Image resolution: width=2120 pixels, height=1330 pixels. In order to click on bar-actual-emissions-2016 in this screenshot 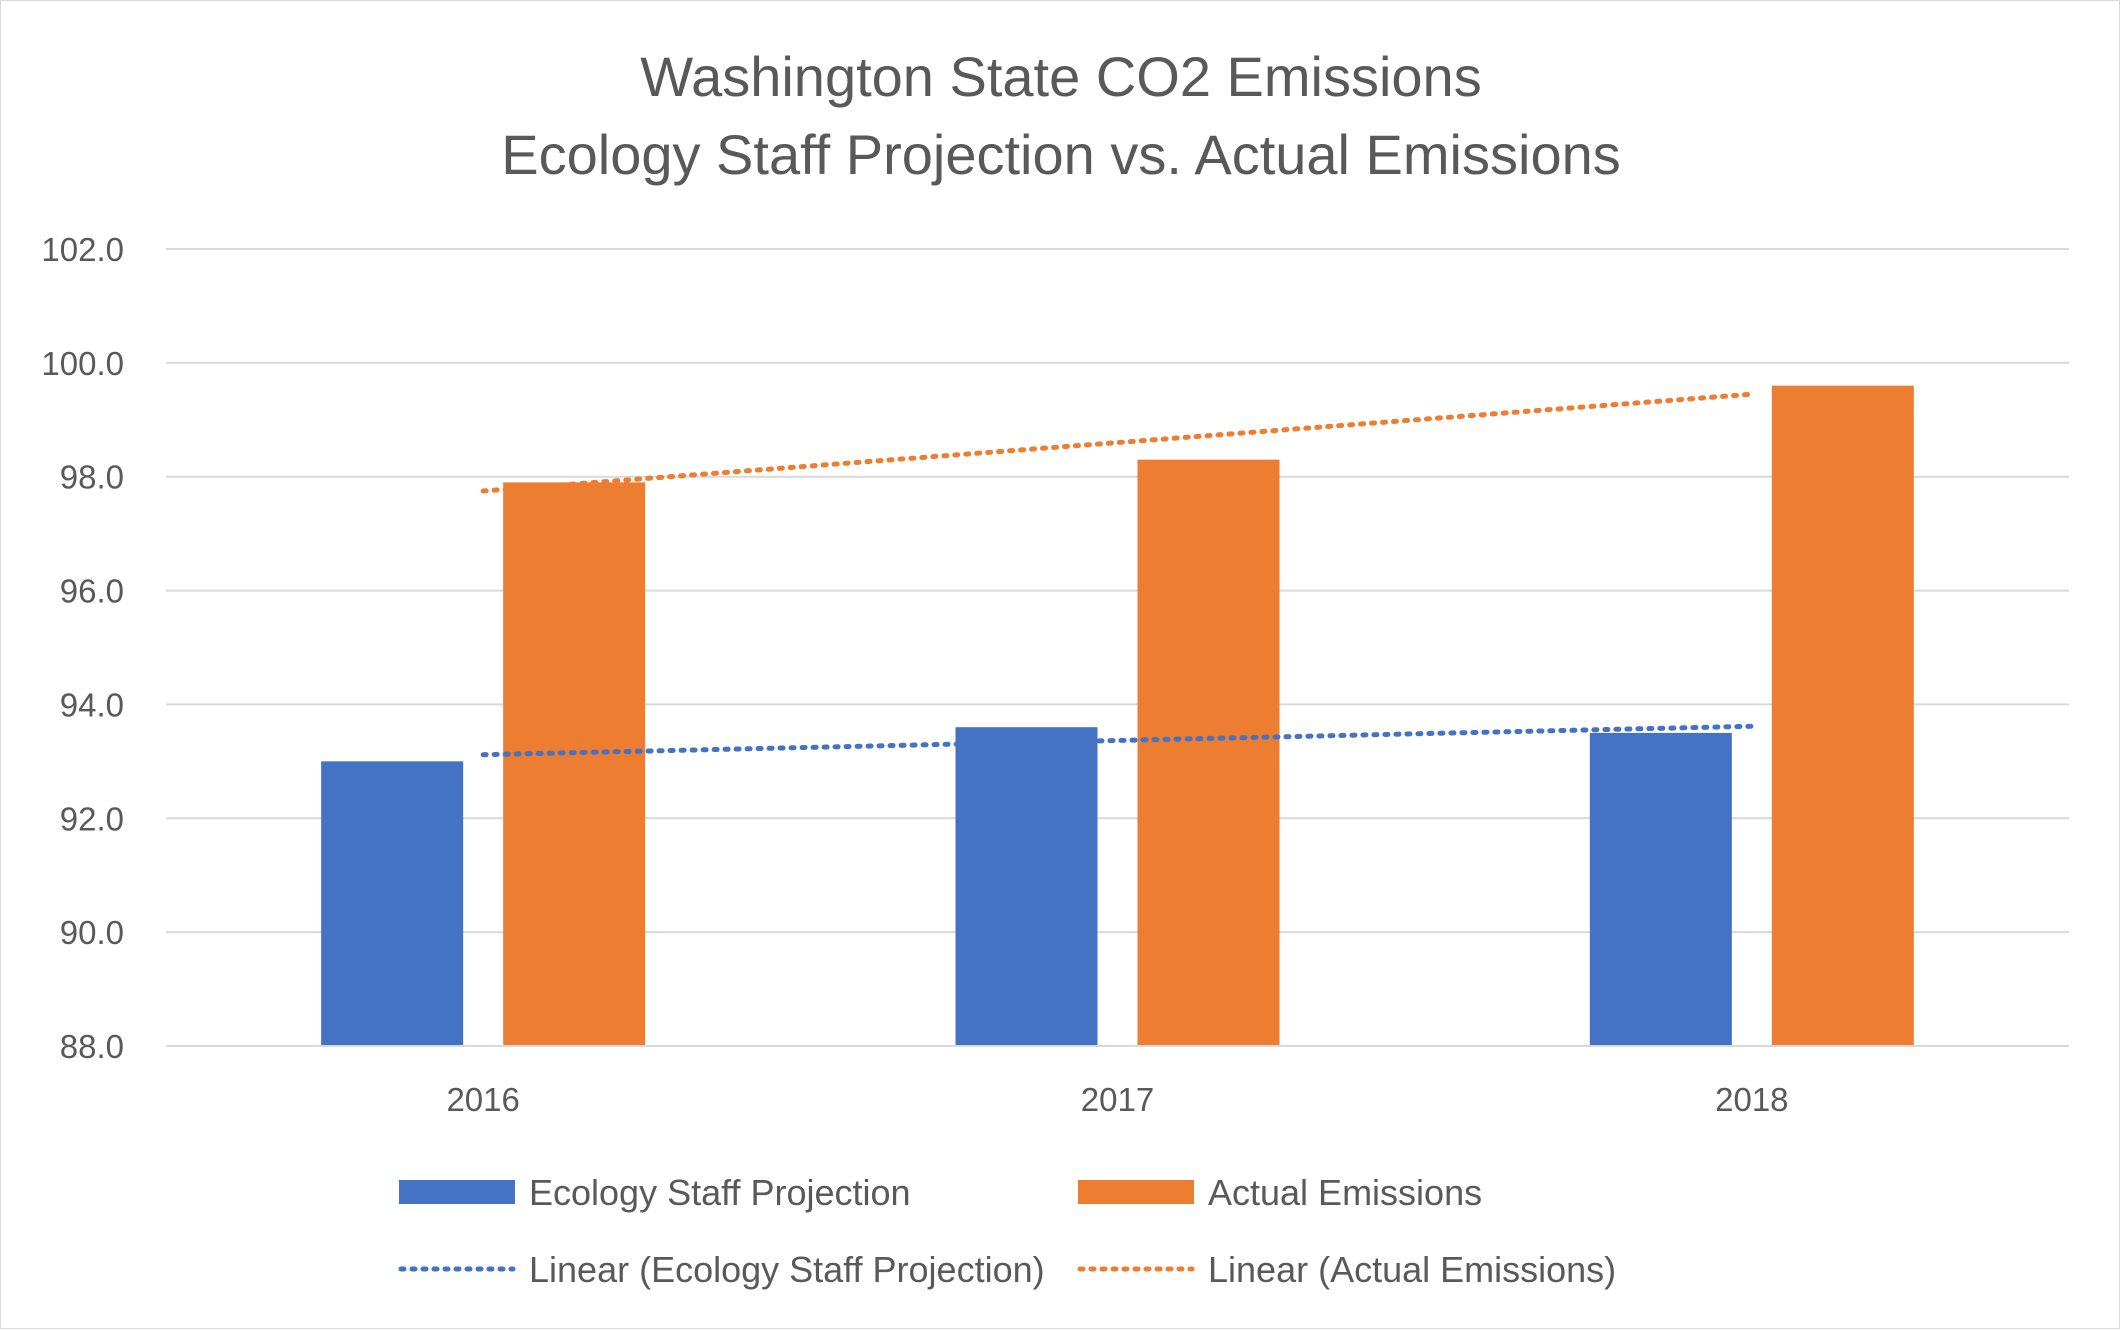, I will do `click(574, 764)`.